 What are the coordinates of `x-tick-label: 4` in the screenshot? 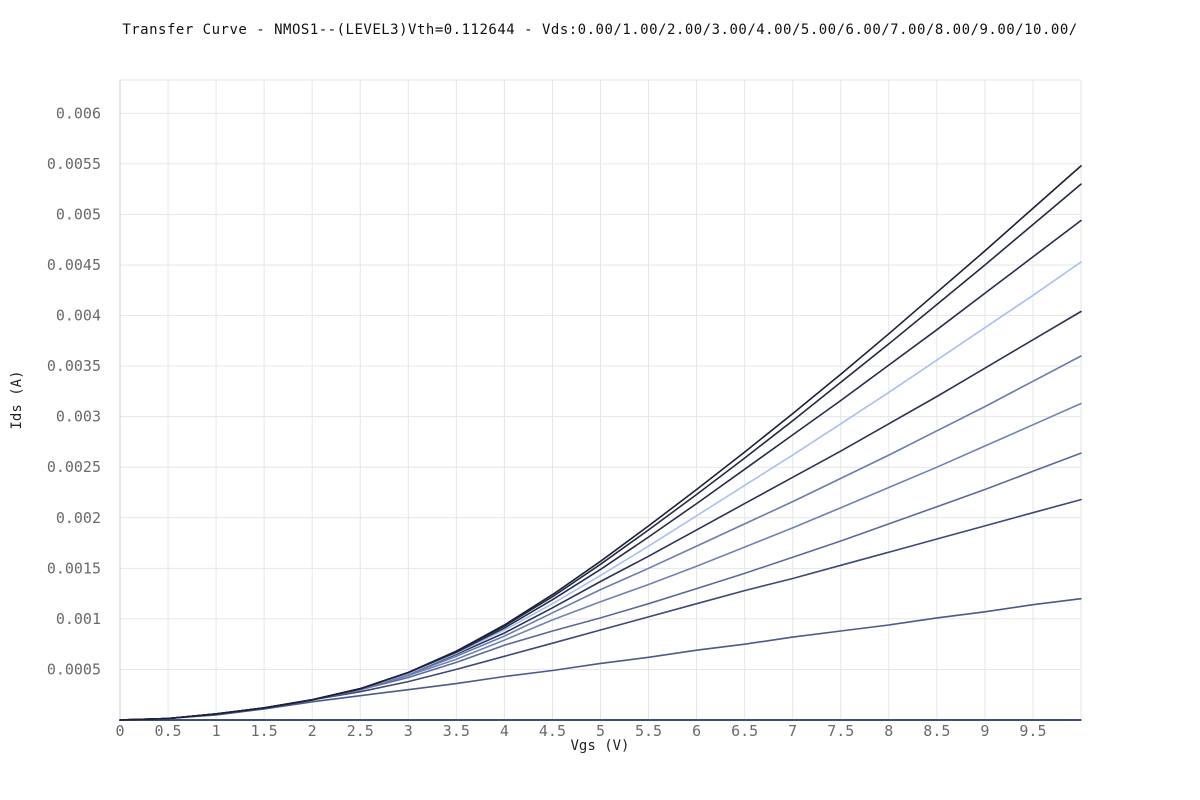 It's located at (504, 731).